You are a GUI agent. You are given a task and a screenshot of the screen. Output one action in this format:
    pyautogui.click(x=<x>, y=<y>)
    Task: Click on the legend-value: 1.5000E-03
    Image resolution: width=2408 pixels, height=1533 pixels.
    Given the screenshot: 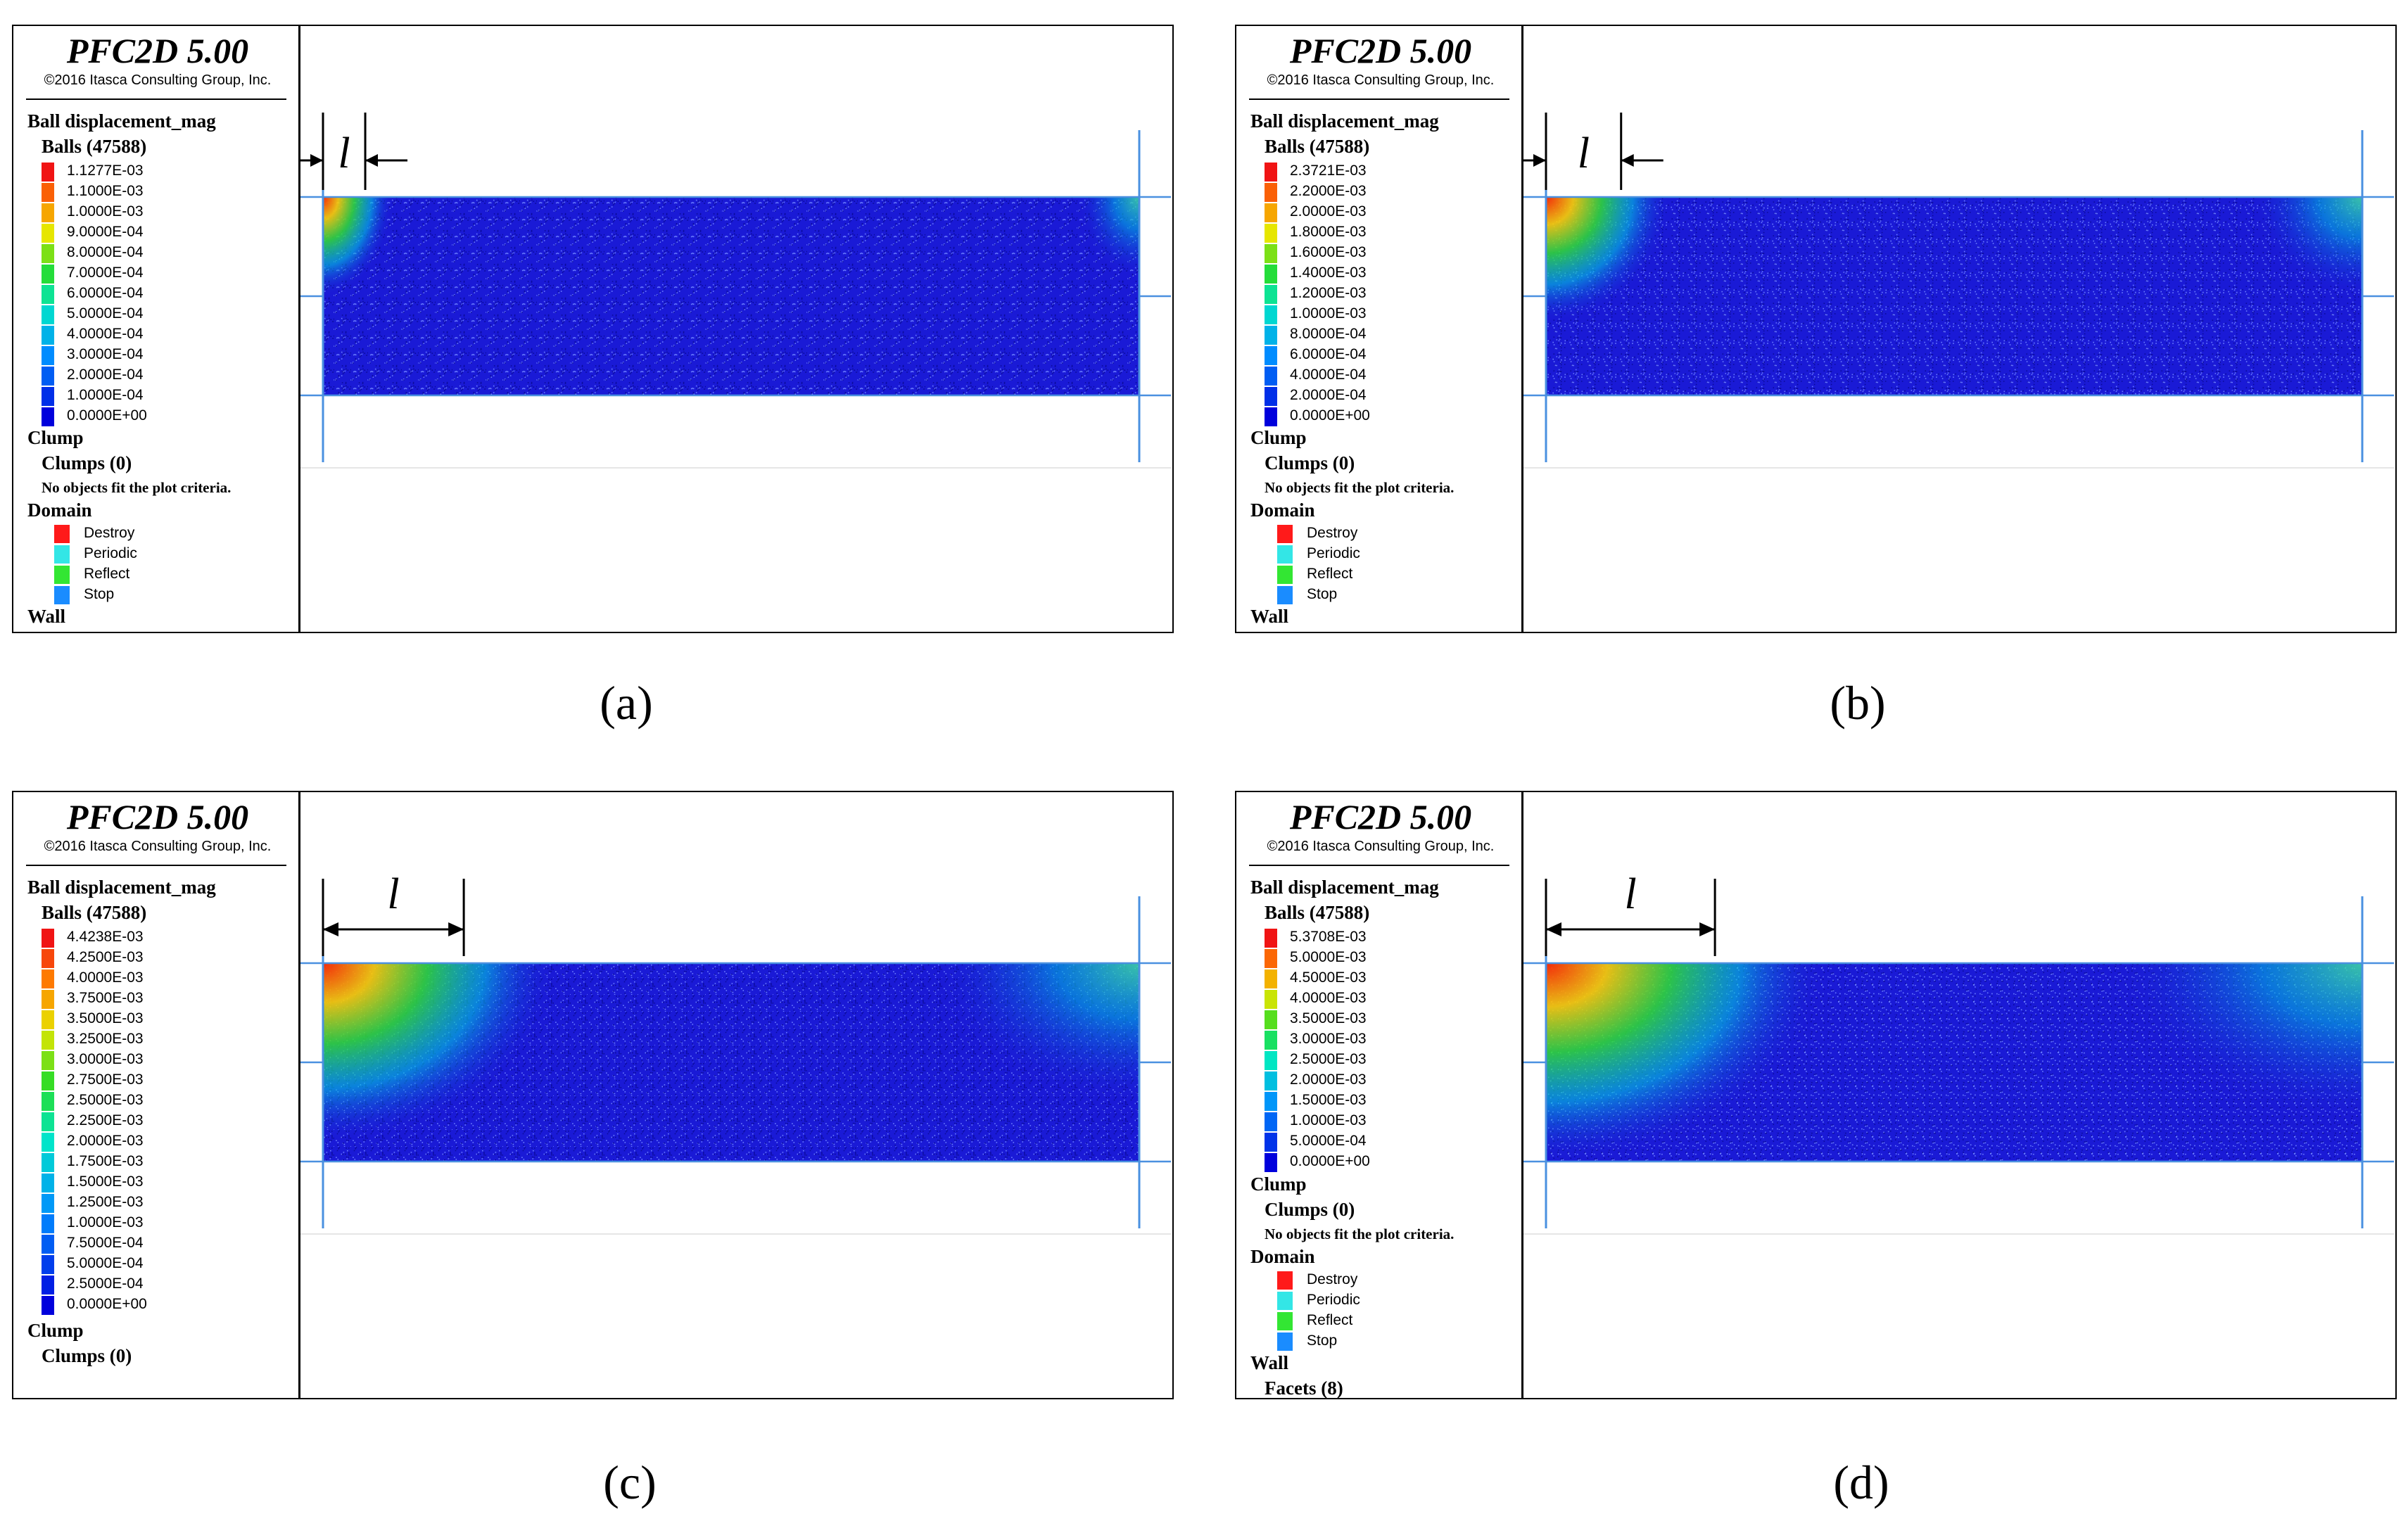 What is the action you would take?
    pyautogui.click(x=105, y=1181)
    